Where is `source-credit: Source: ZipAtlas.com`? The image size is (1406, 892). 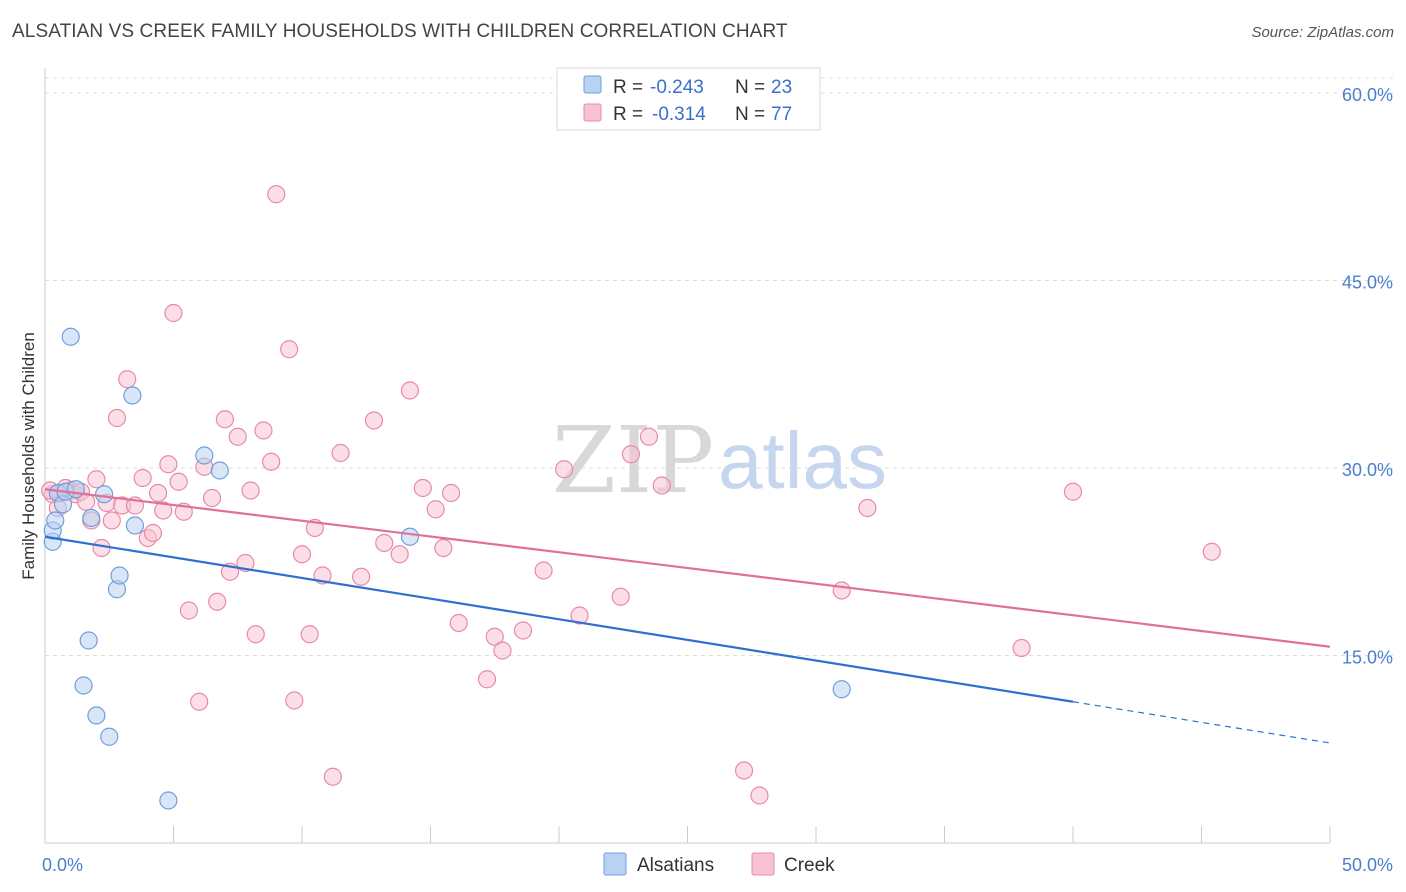 source-credit: Source: ZipAtlas.com is located at coordinates (1322, 32).